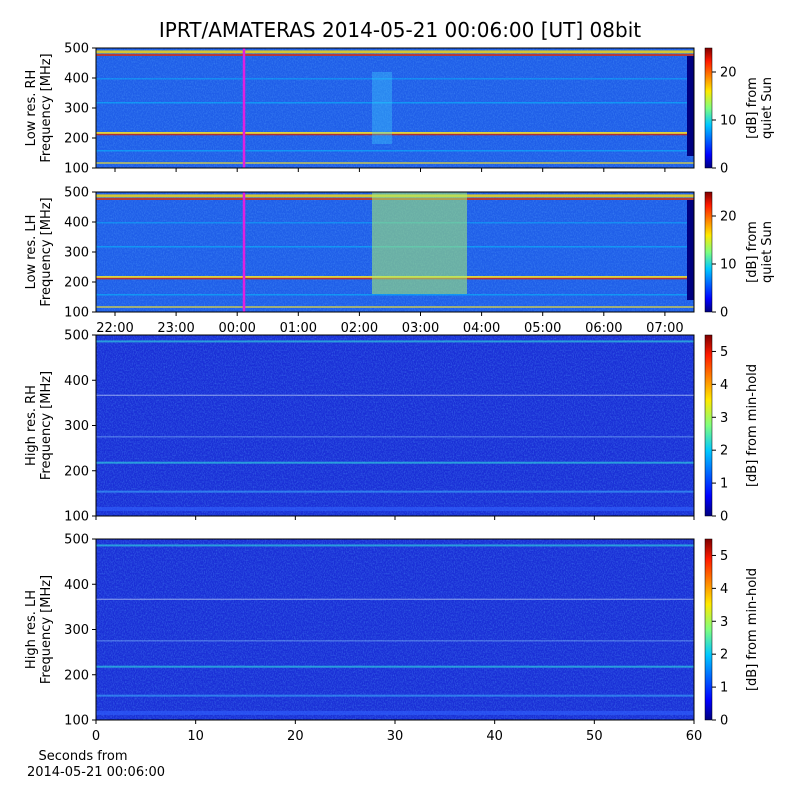 The height and width of the screenshot is (804, 800). Describe the element at coordinates (690, 250) in the screenshot. I see `right-strip` at that location.